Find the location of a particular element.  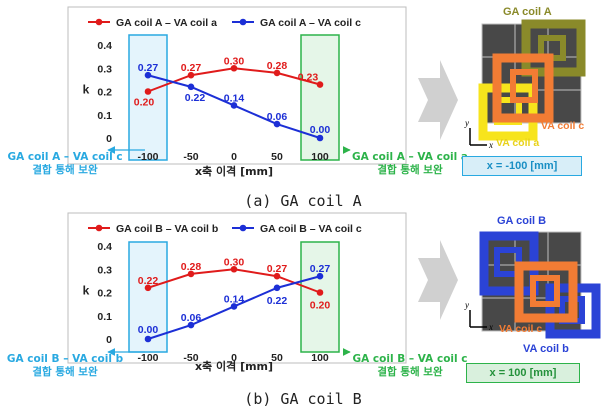

coil-a-diagram: y x is located at coordinates (525, 89).